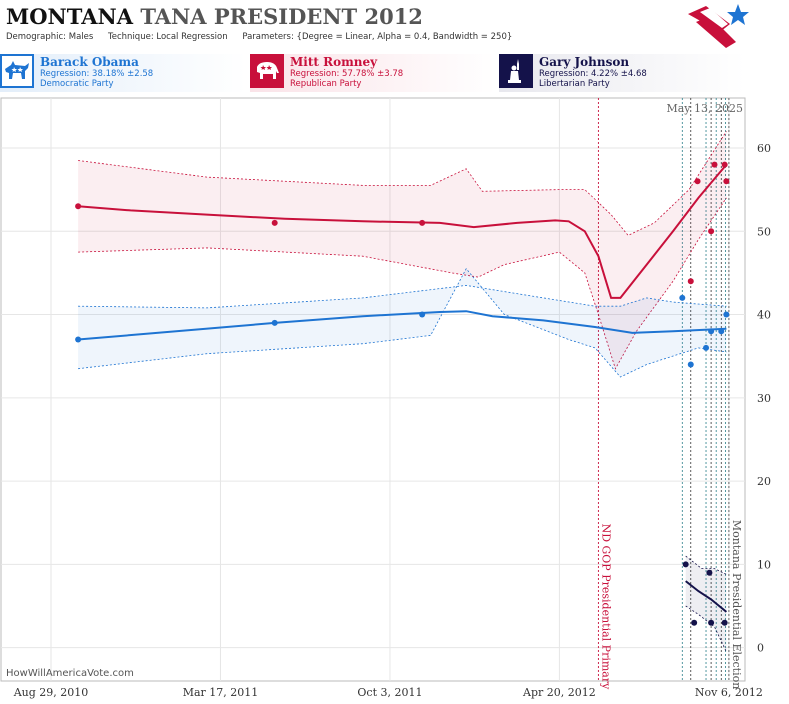  Describe the element at coordinates (77, 84) in the screenshot. I see `candidate-party-obama: Democratic Party` at that location.